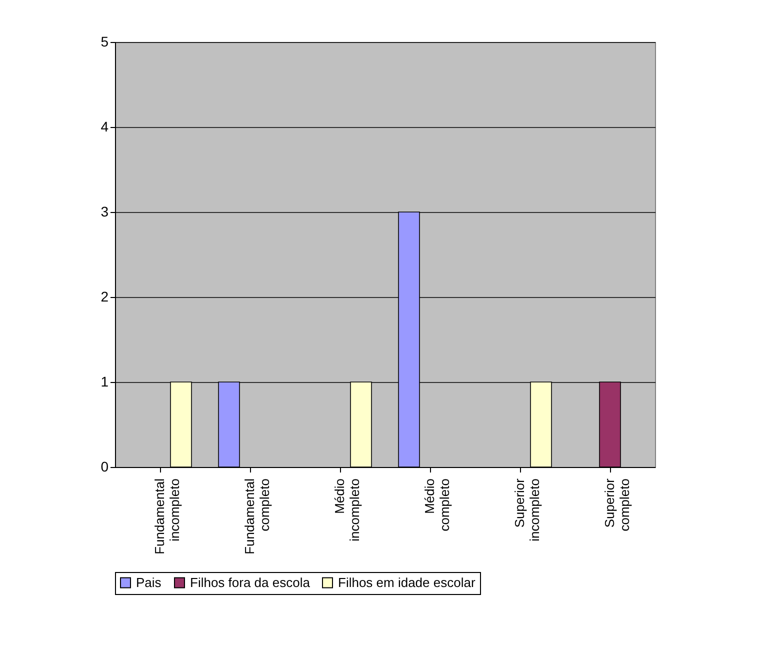 This screenshot has width=774, height=667. I want to click on x-tick-label: Superior completo, so click(617, 505).